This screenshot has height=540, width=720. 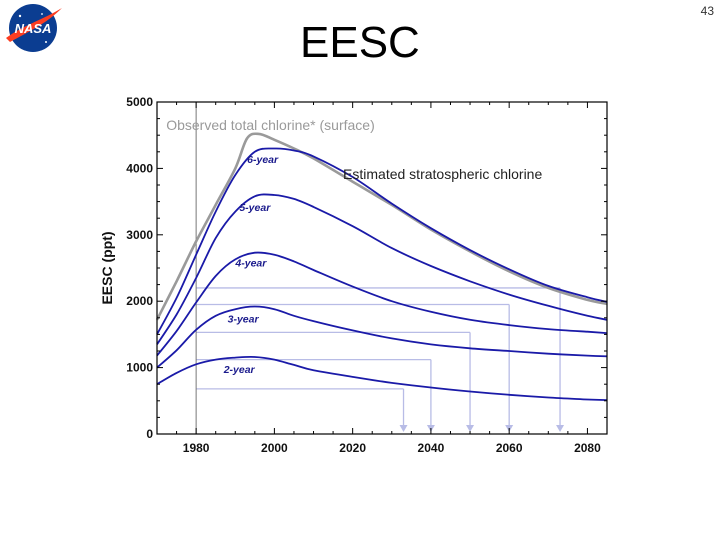 What do you see at coordinates (509, 448) in the screenshot?
I see `x-tick-label: 2060` at bounding box center [509, 448].